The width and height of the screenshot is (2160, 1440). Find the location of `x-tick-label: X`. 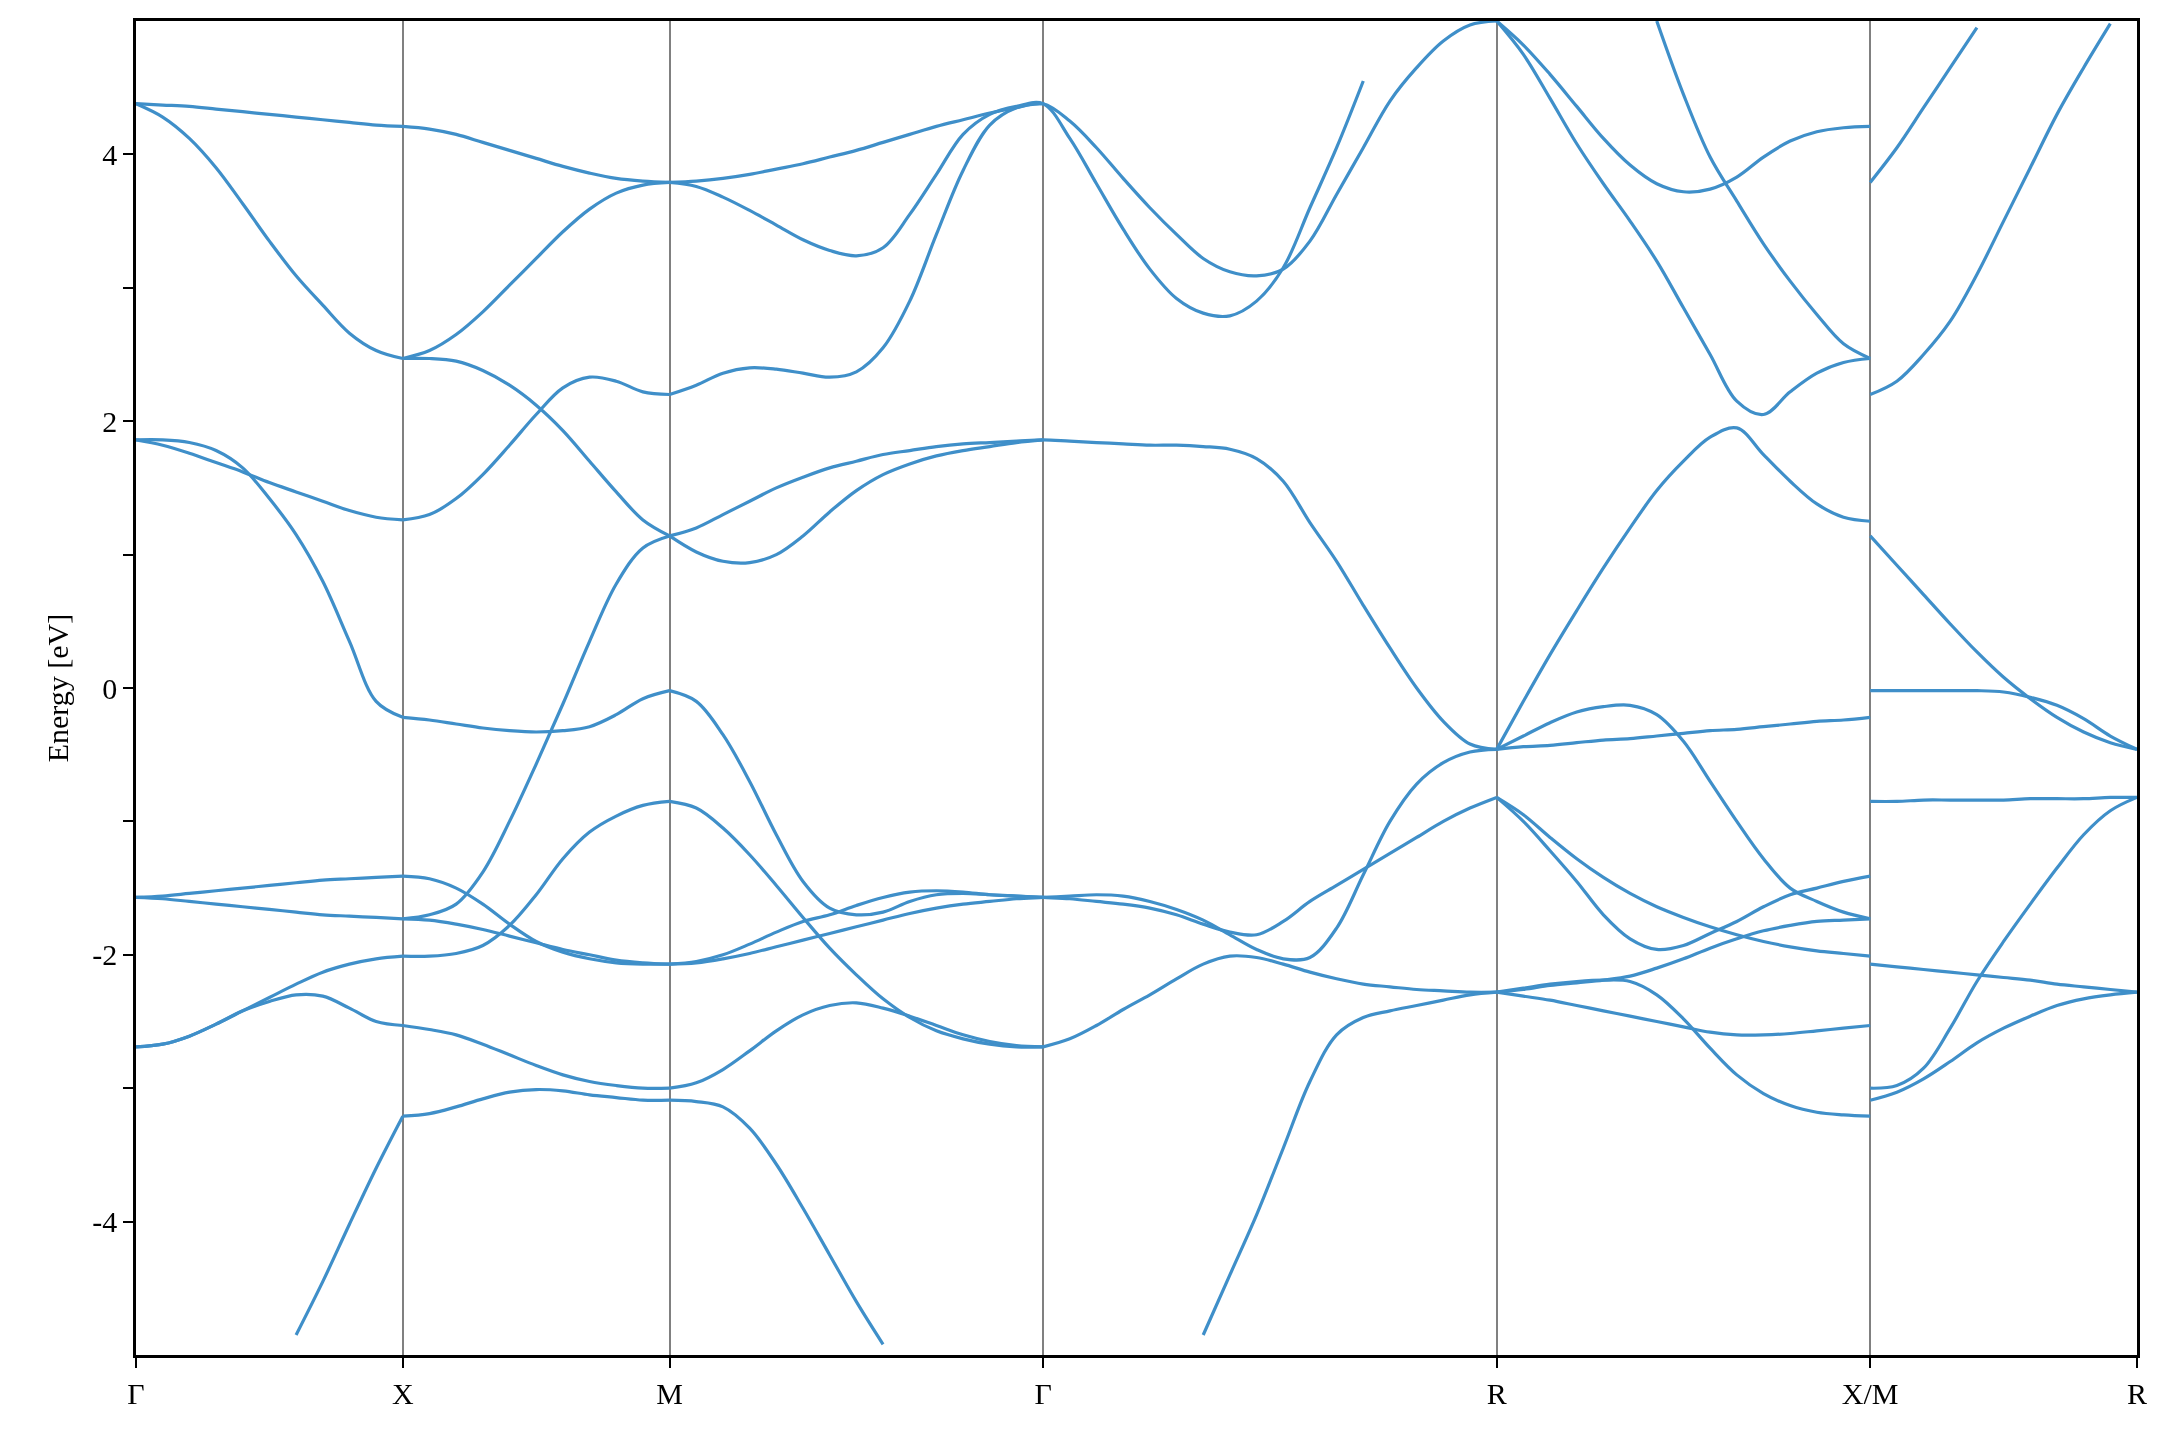

x-tick-label: X is located at coordinates (402, 1393).